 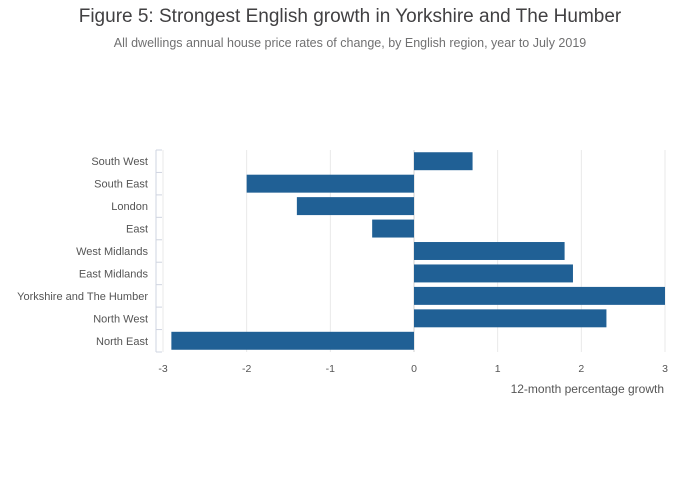 What do you see at coordinates (246, 369) in the screenshot?
I see `x-tick-label: -2` at bounding box center [246, 369].